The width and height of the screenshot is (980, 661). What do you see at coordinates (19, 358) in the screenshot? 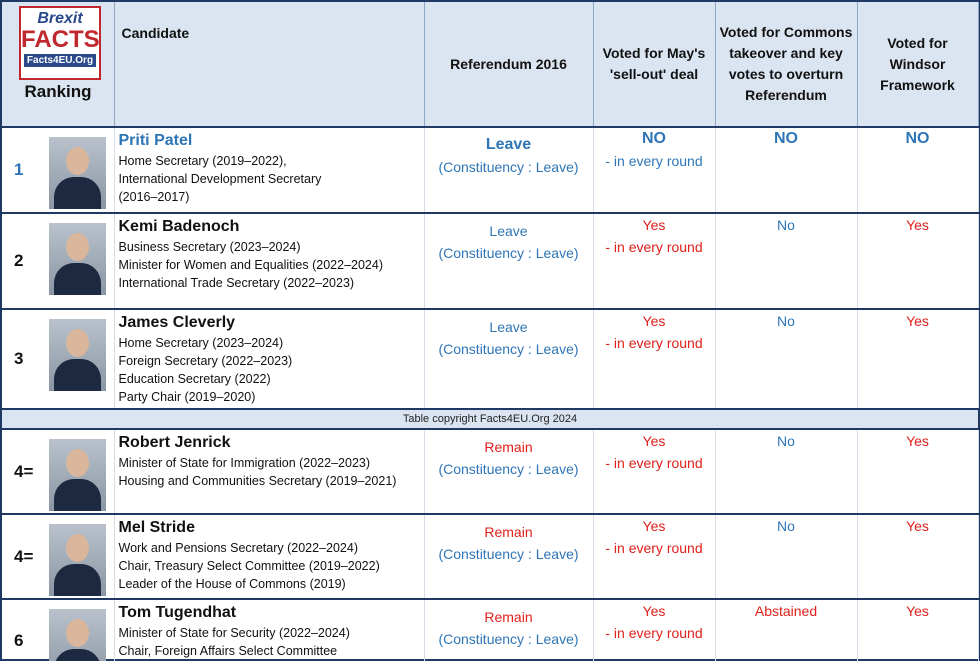
I see `rank: 3` at bounding box center [19, 358].